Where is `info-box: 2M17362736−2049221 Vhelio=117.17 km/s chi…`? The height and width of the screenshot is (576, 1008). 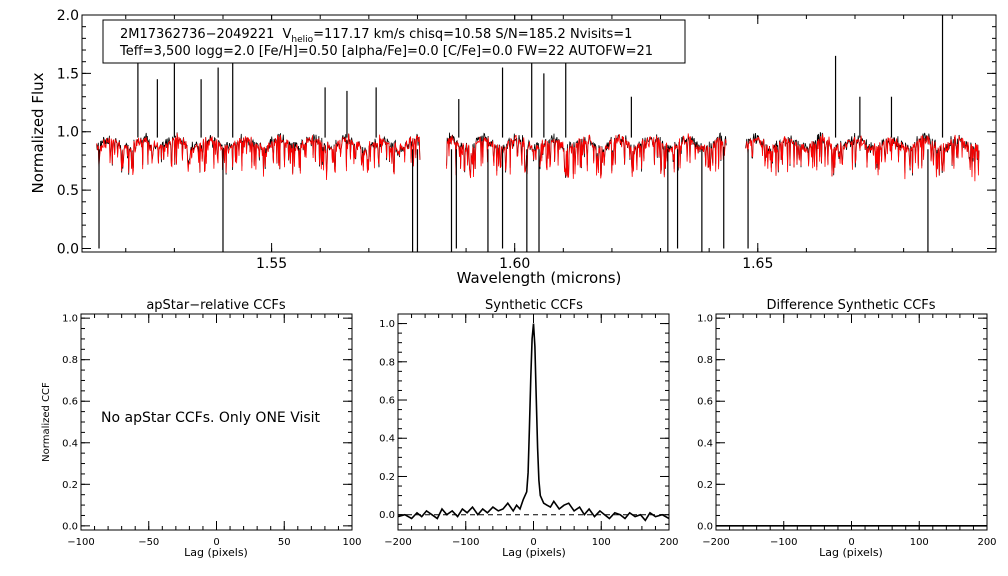
info-box: 2M17362736−2049221 Vhelio=117.17 km/s chi… is located at coordinates (394, 41).